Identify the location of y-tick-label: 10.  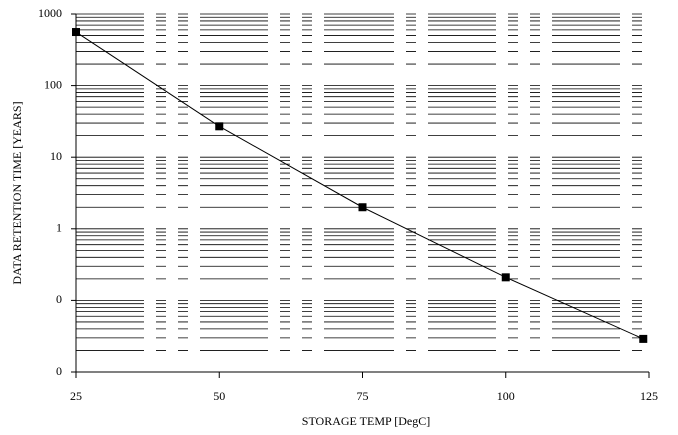
(56, 156).